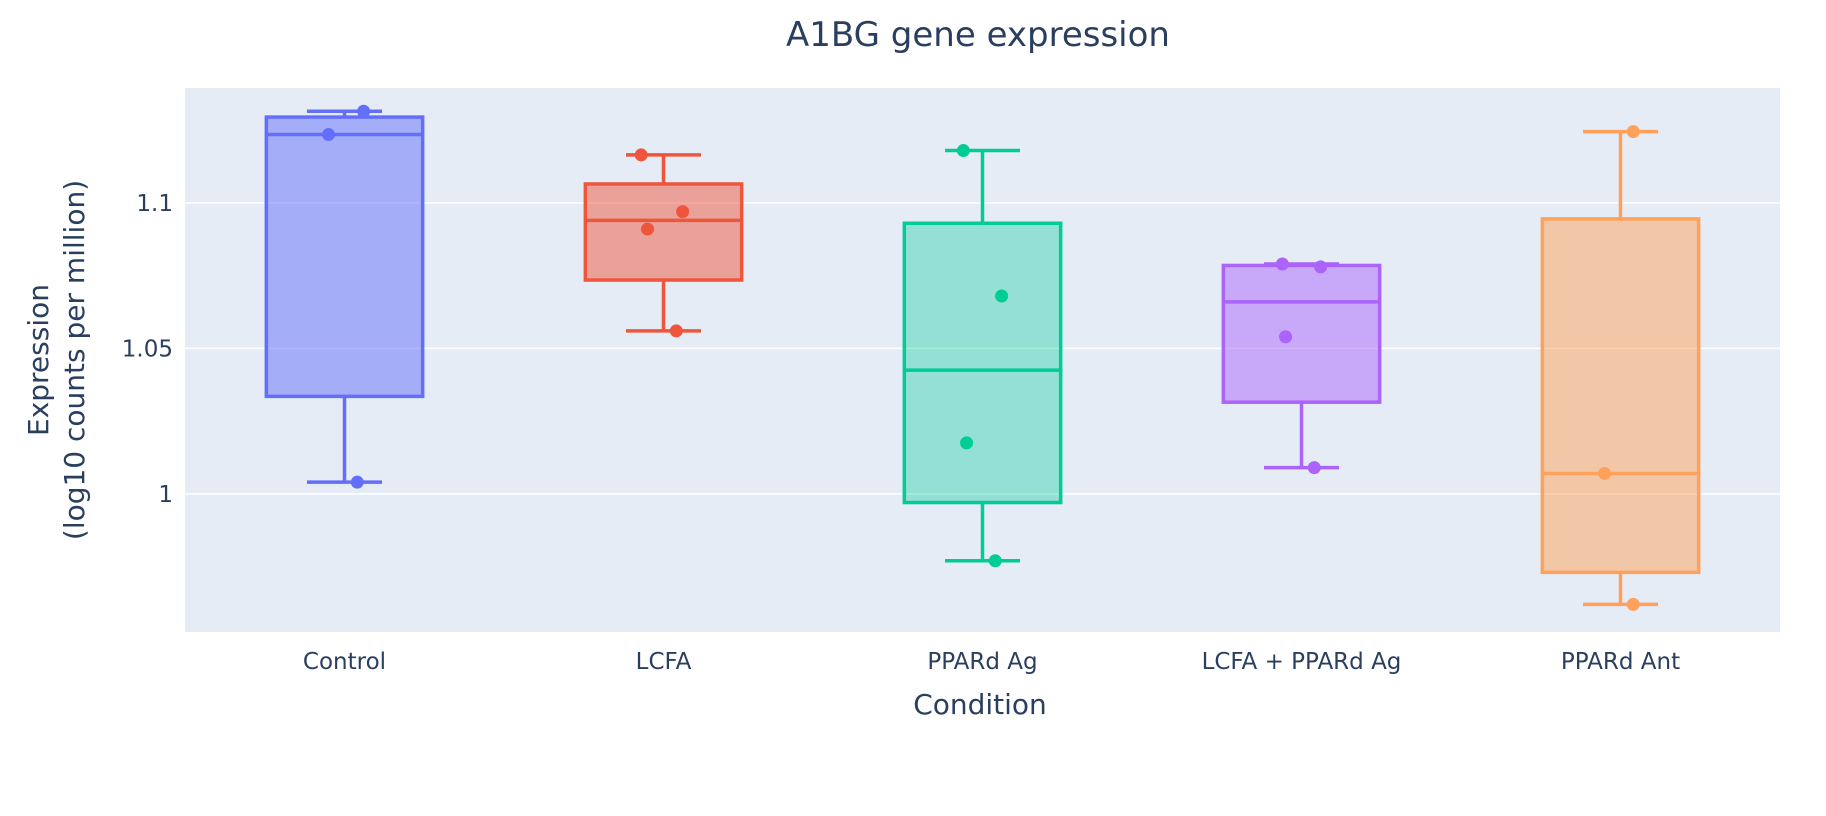 This screenshot has height=816, width=1826. Describe the element at coordinates (664, 662) in the screenshot. I see `x-tick-label: LCFA` at that location.